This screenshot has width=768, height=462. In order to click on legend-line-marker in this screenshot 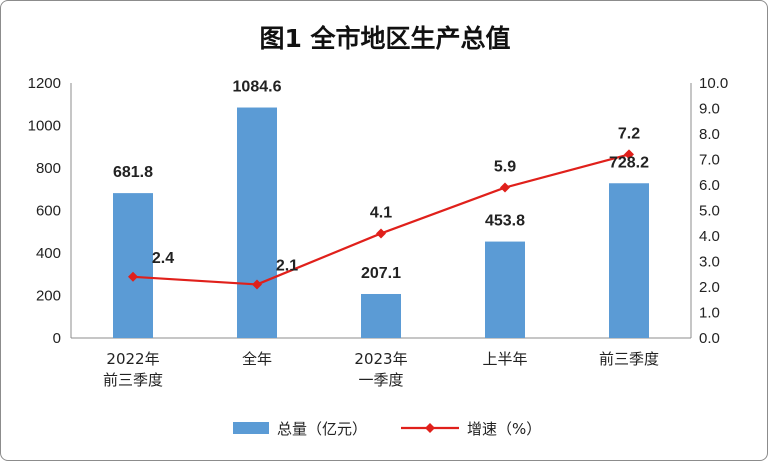, I will do `click(430, 428)`.